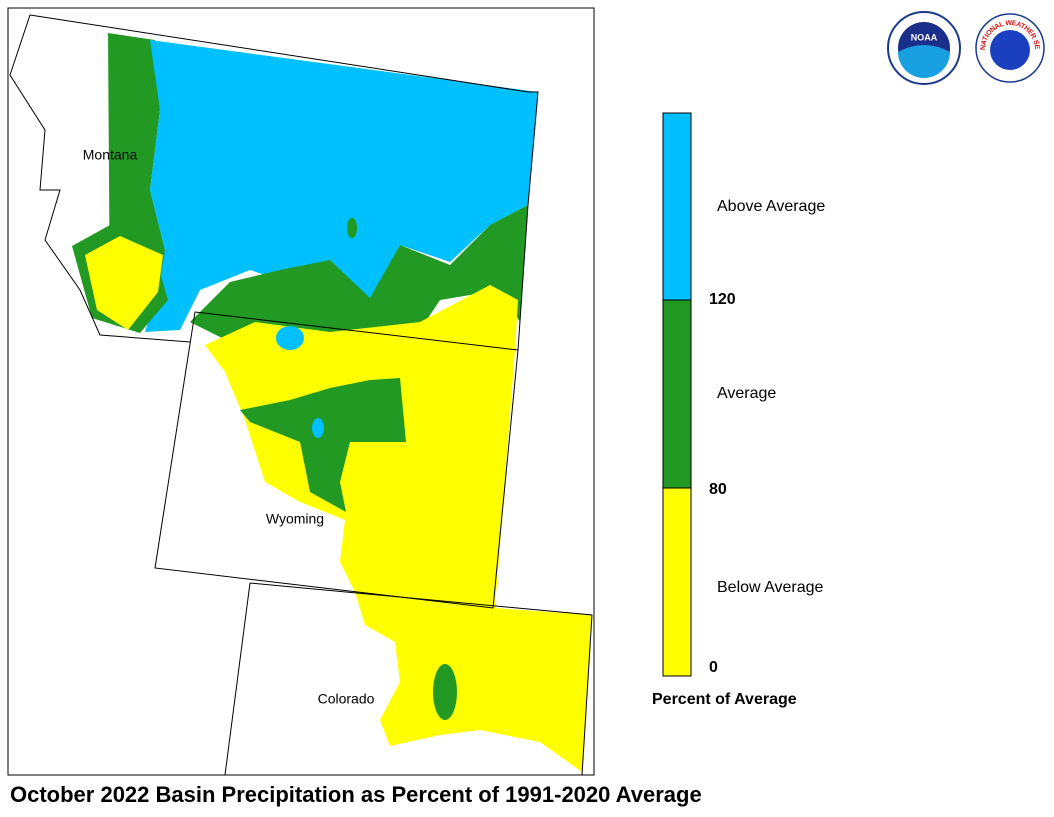 This screenshot has width=1054, height=817. What do you see at coordinates (722, 299) in the screenshot?
I see `legend-break: 120` at bounding box center [722, 299].